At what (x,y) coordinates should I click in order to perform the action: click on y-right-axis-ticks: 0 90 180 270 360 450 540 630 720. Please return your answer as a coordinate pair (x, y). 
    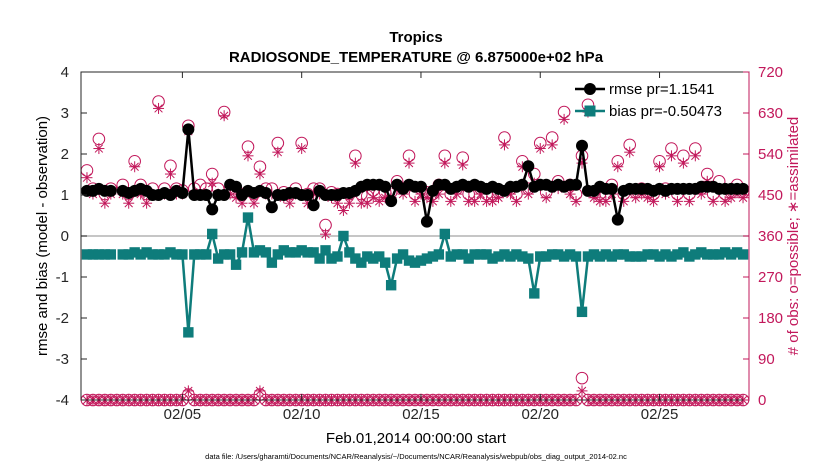
    Looking at the image, I should click on (763, 236).